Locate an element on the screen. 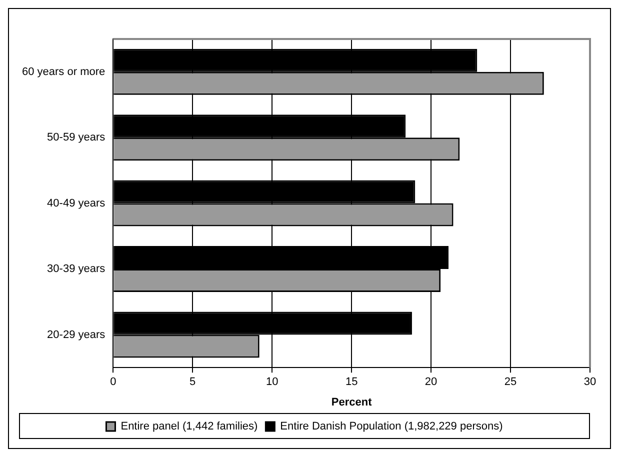  x-axis-title: Percent is located at coordinates (351, 402).